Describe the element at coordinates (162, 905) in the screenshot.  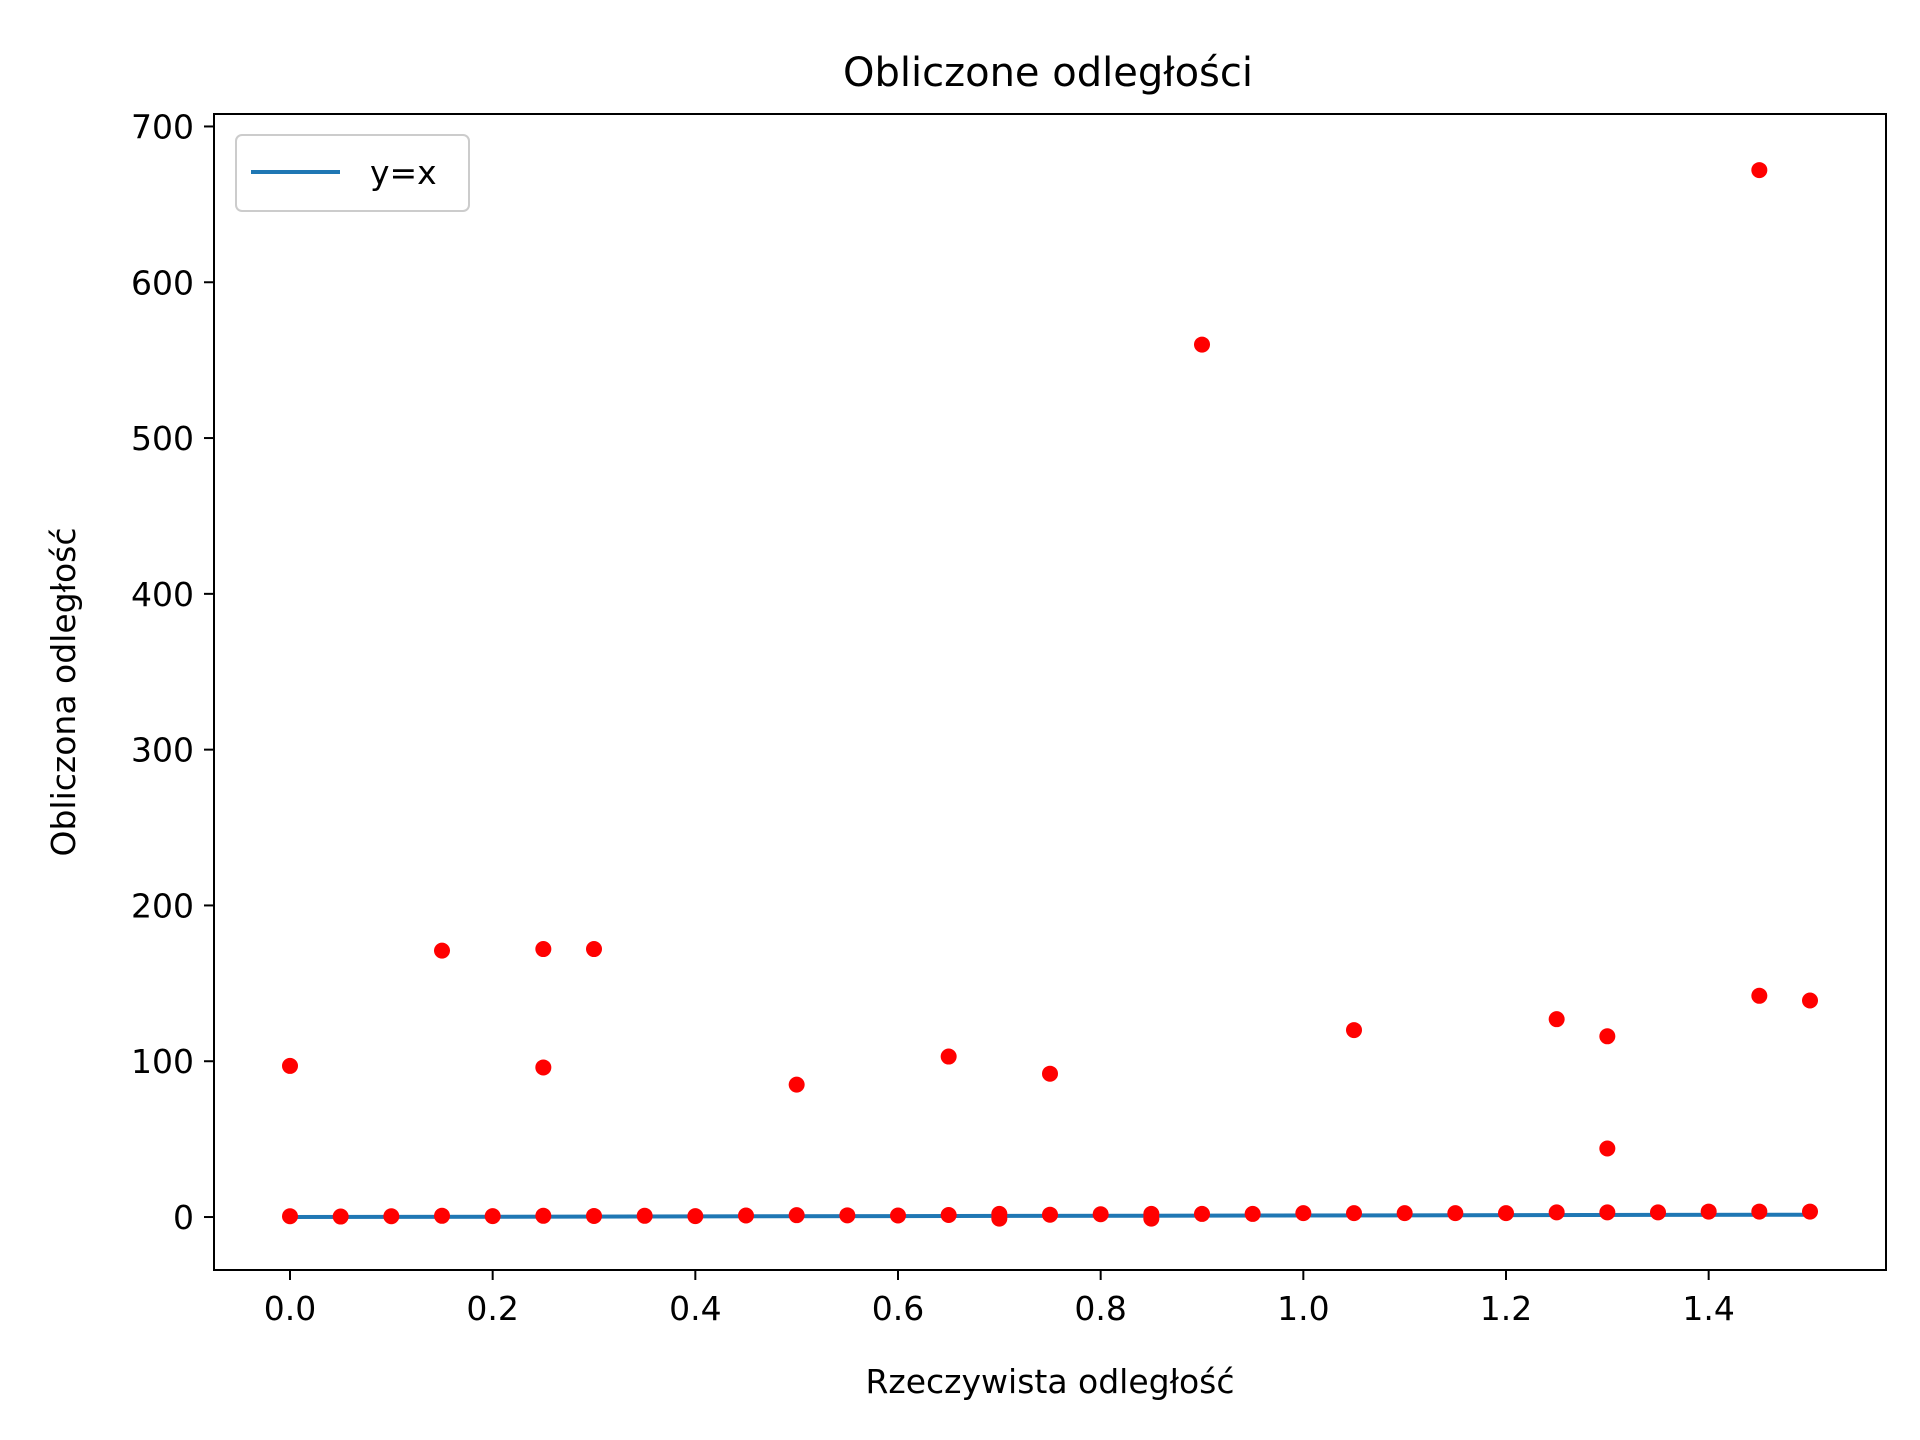
I see `y-tick-label: 200` at that location.